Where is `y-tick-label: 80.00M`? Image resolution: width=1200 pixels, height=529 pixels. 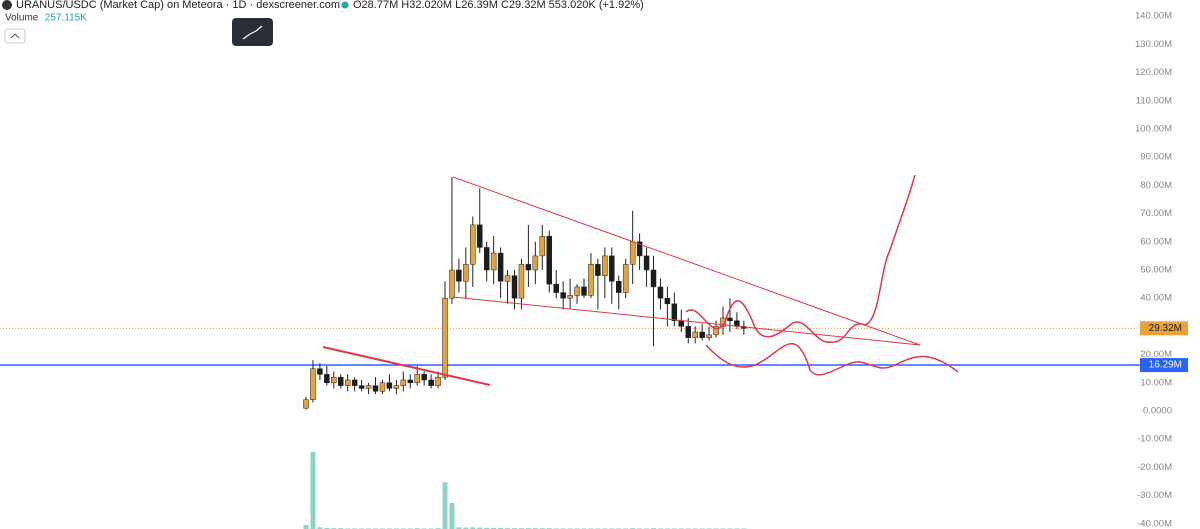 y-tick-label: 80.00M is located at coordinates (1156, 185).